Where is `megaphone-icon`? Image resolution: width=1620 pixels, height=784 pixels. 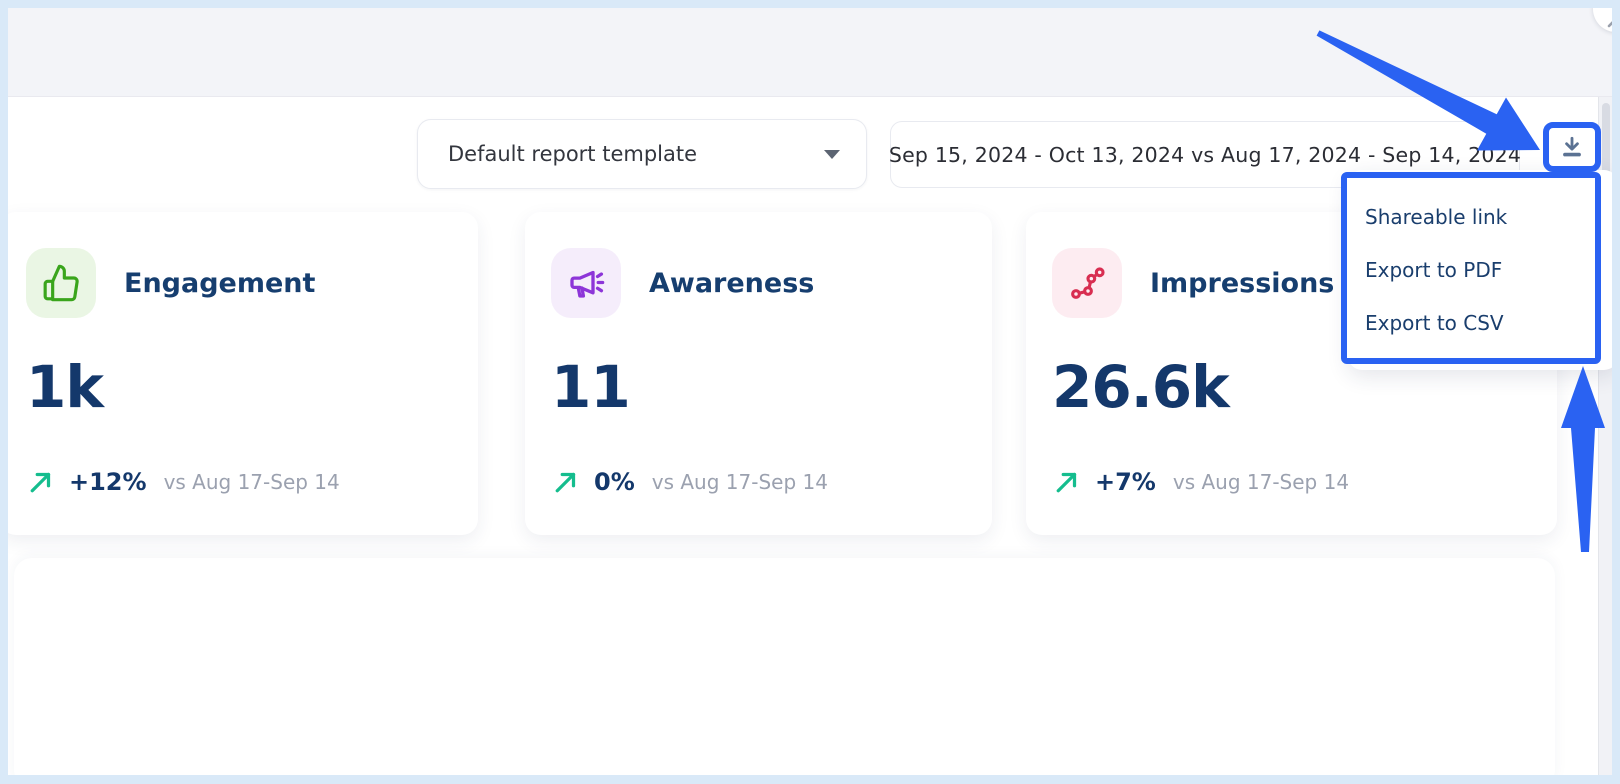
megaphone-icon is located at coordinates (587, 284).